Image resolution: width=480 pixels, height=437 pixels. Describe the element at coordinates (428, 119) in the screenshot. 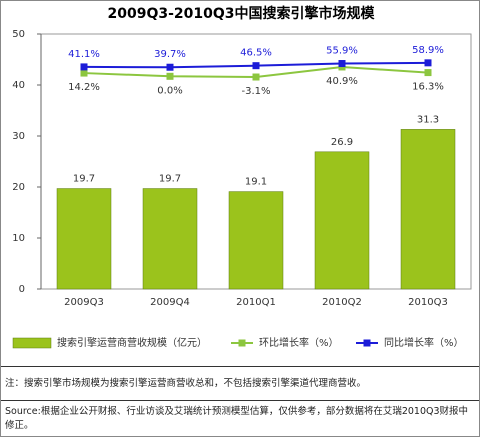

I see `bar-value-label: 31.3` at that location.